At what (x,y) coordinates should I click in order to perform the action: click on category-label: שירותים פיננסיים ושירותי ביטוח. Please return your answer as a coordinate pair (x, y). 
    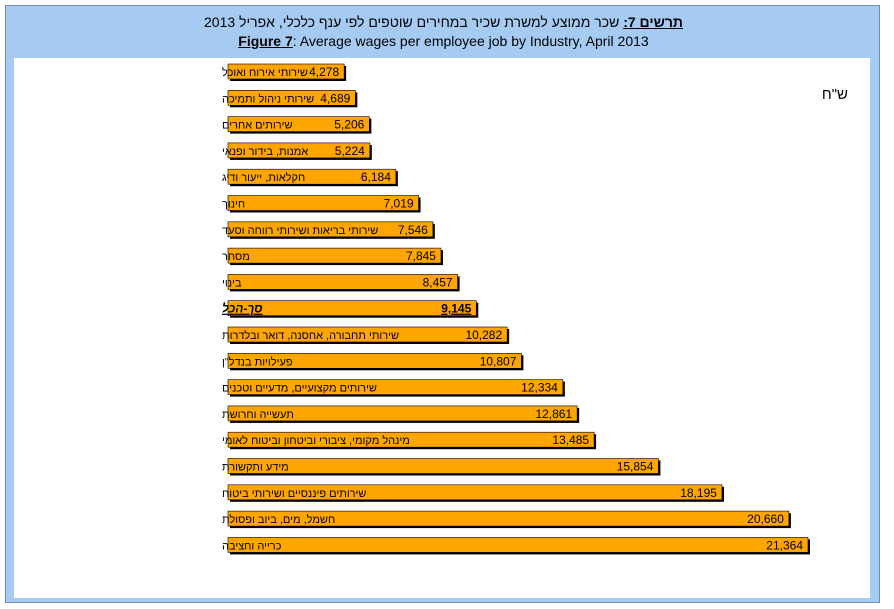
    Looking at the image, I should click on (294, 494).